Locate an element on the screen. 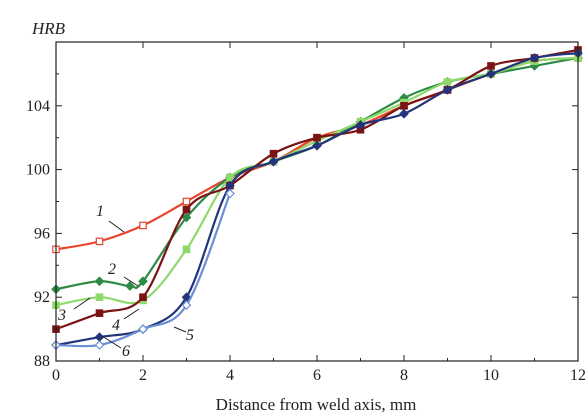  x-tick-label: 0 is located at coordinates (56, 375).